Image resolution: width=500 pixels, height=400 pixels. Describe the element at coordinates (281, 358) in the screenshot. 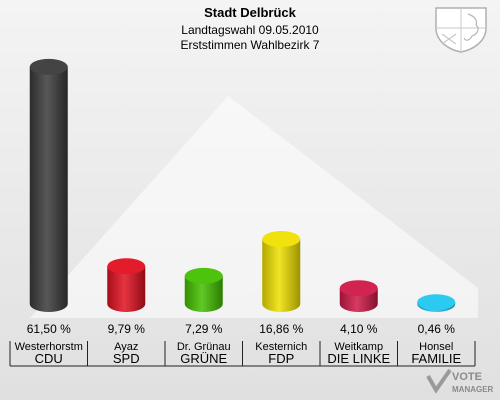

I see `party-label: FDP` at that location.